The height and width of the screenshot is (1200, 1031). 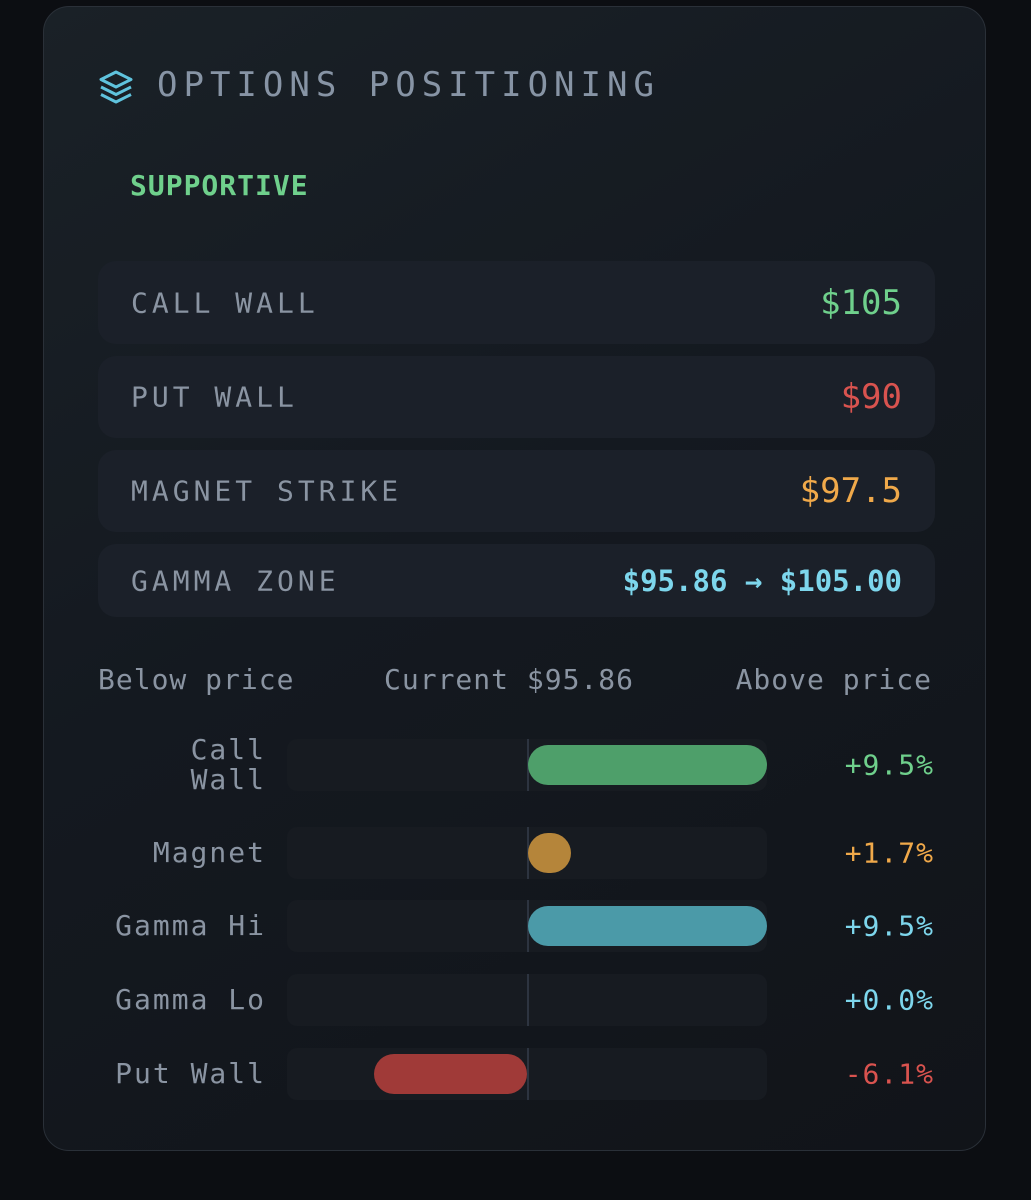 I want to click on distance-row: Gamma Lo +0.0%, so click(x=515, y=1000).